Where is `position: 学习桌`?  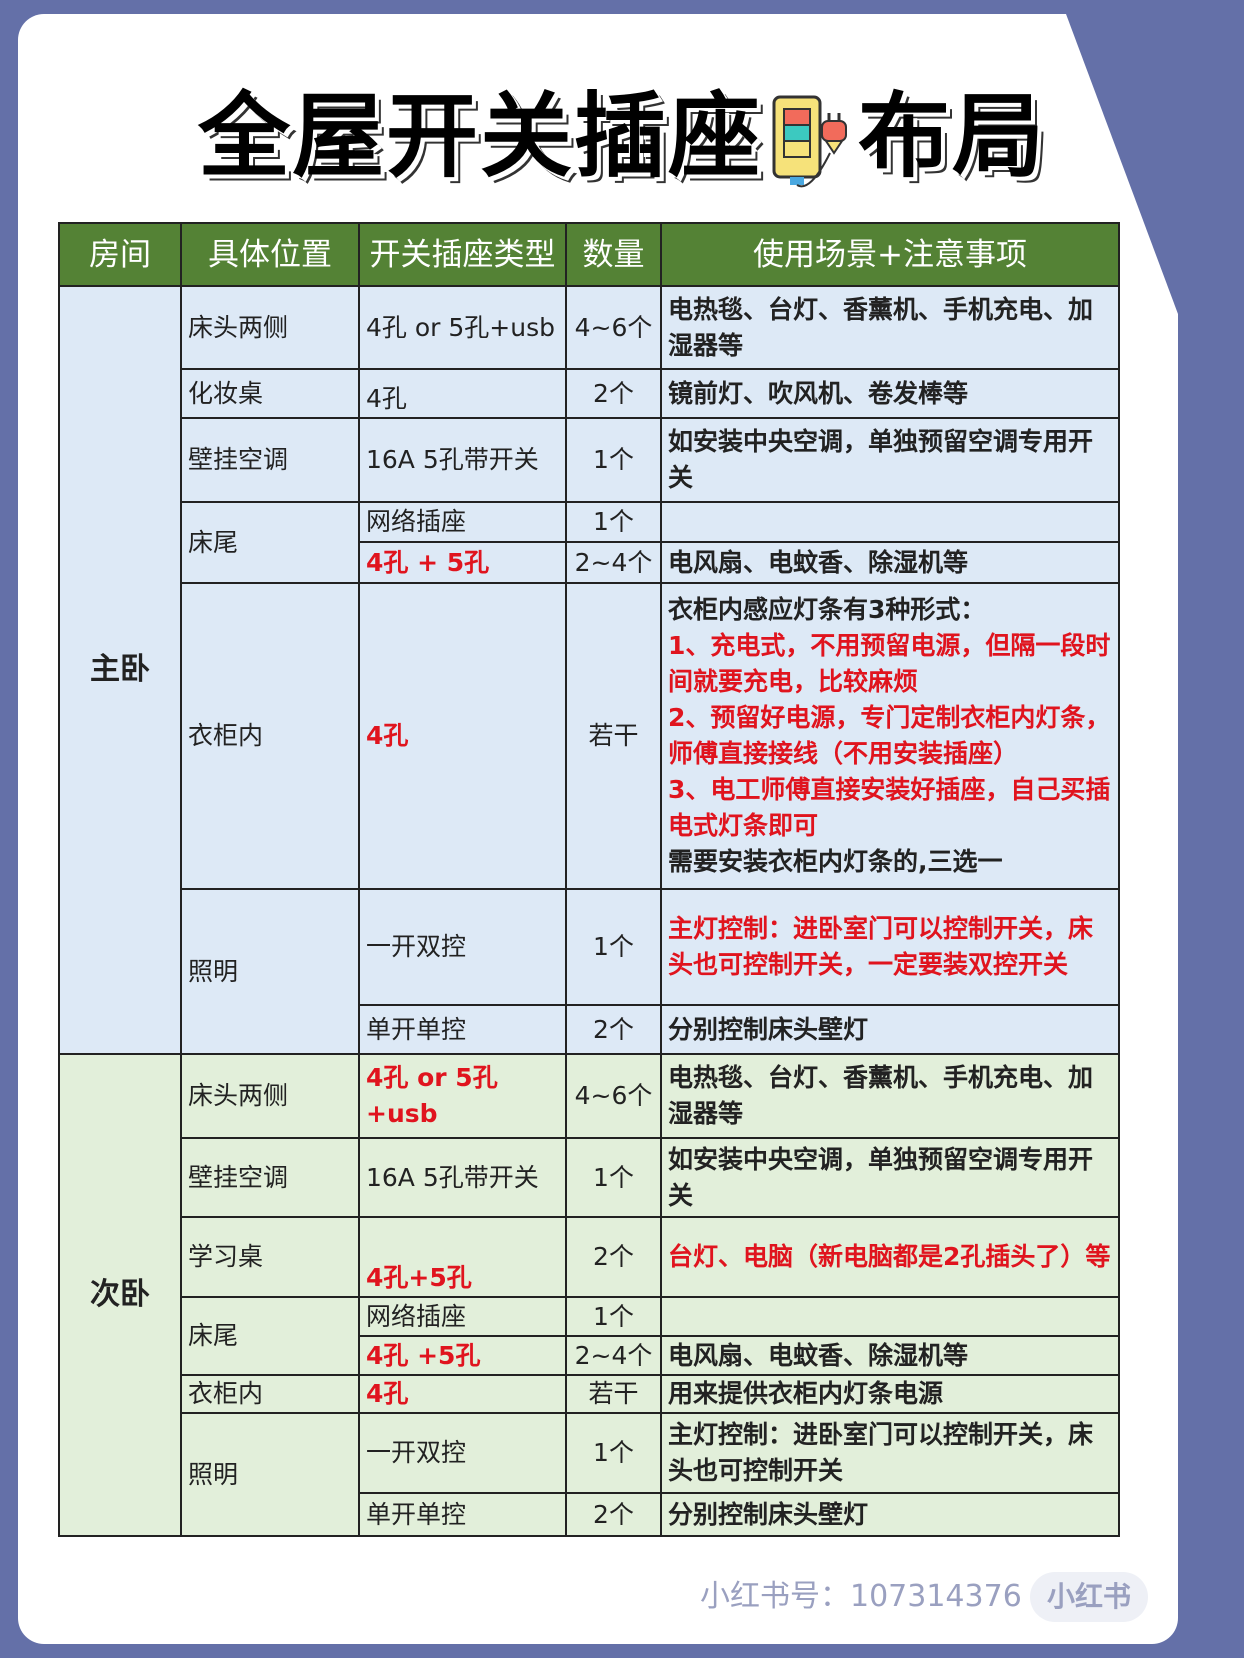
position: 学习桌 is located at coordinates (270, 1257).